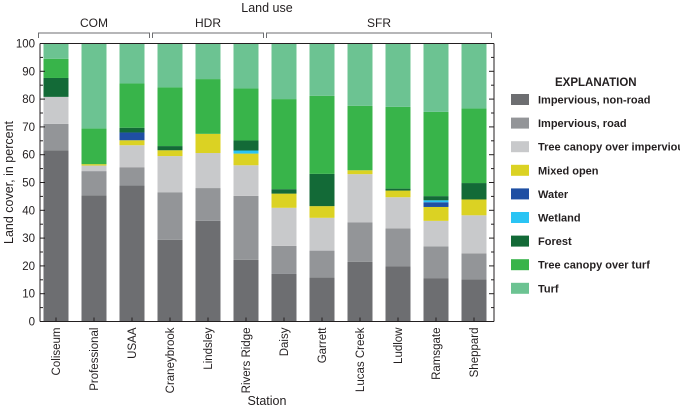 The width and height of the screenshot is (680, 410). What do you see at coordinates (285, 341) in the screenshot?
I see `x-tick-label: Daisy` at bounding box center [285, 341].